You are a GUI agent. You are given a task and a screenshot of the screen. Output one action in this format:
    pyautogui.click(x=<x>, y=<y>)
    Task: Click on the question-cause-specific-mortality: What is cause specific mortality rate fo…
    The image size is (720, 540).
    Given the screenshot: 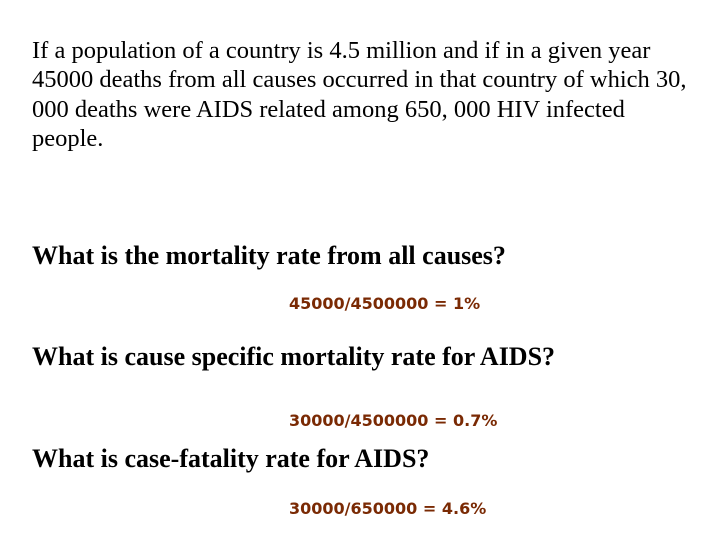 What is the action you would take?
    pyautogui.click(x=294, y=356)
    